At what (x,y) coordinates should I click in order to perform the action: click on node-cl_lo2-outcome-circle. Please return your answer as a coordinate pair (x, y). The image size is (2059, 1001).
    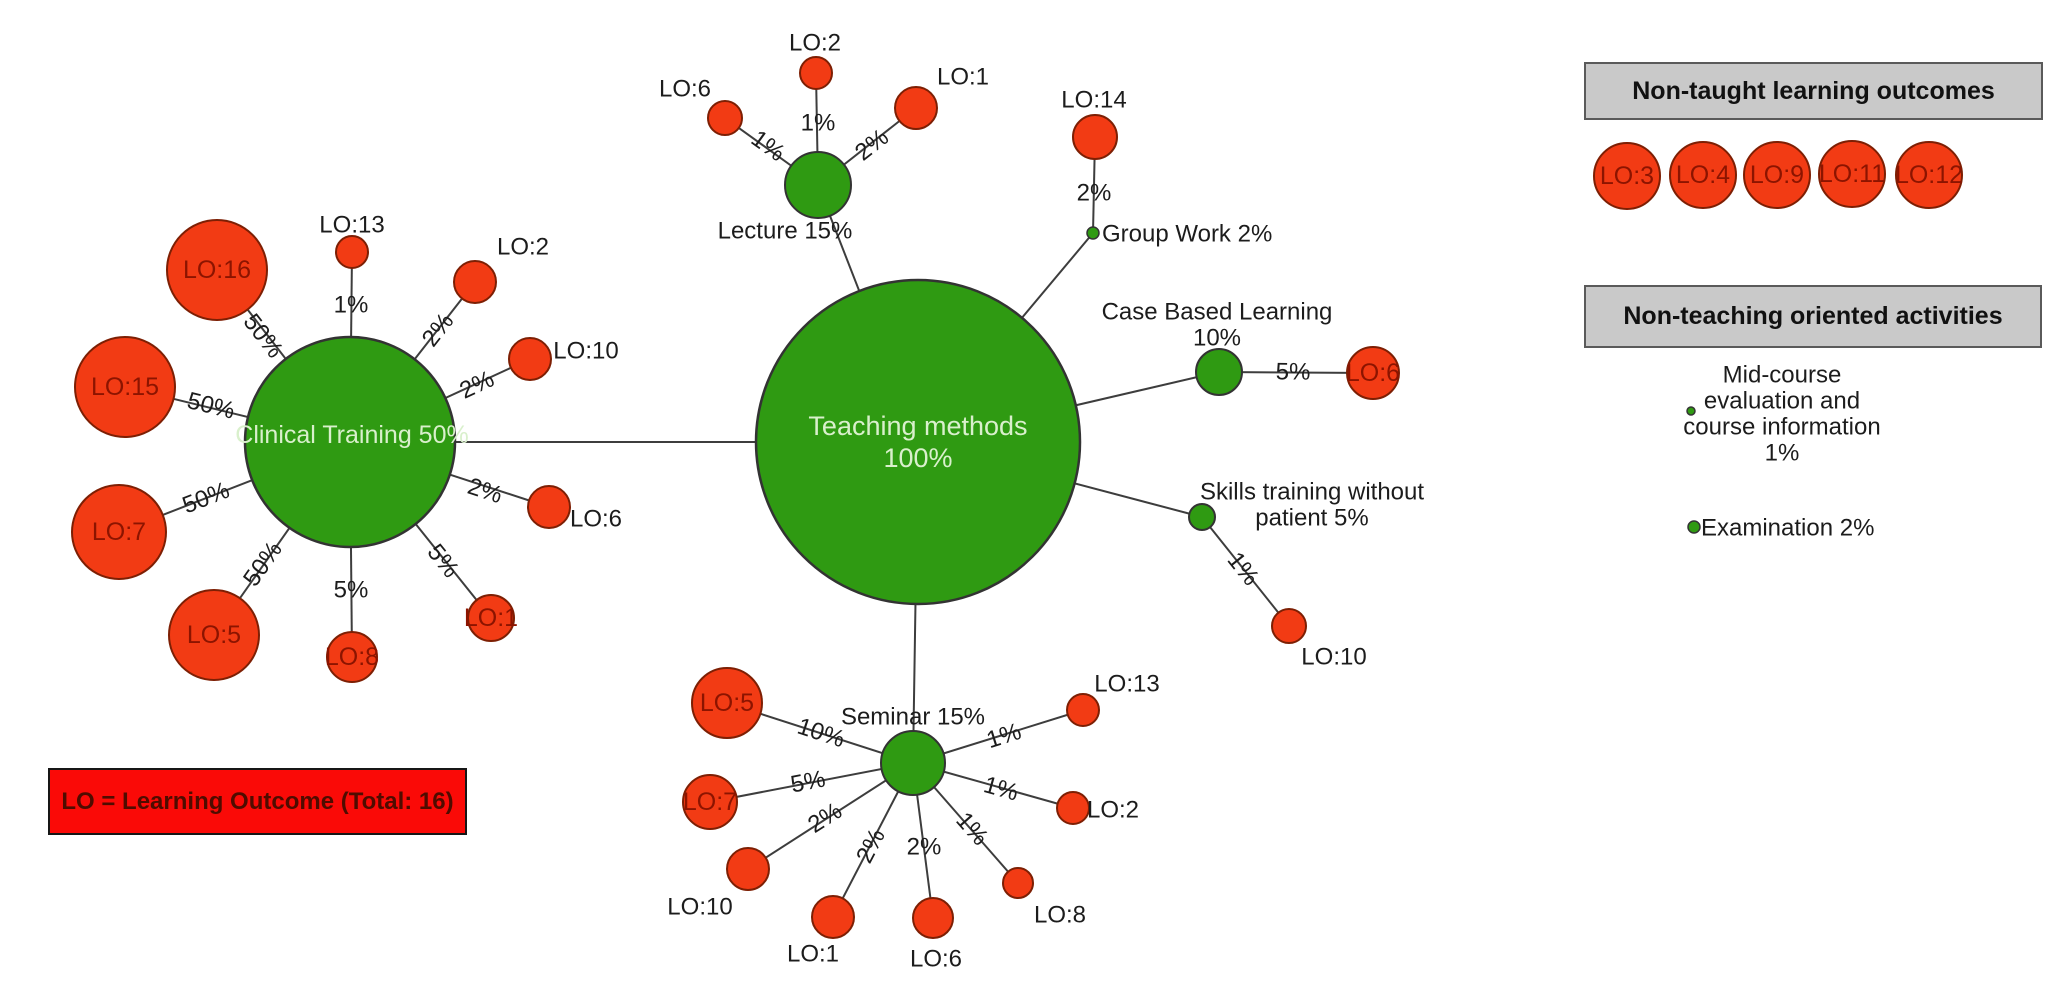
    Looking at the image, I should click on (475, 282).